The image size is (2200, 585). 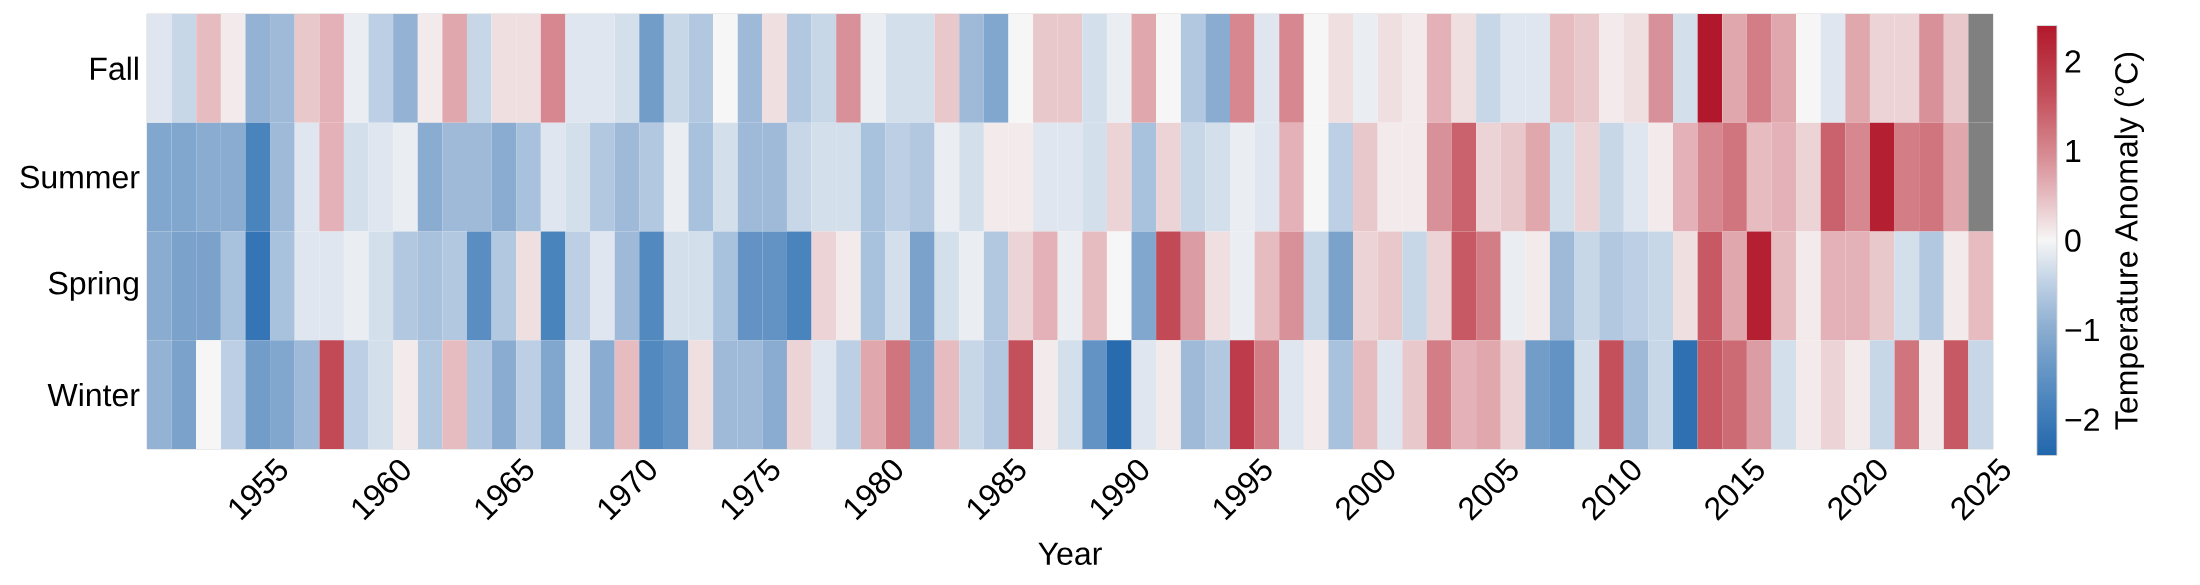 I want to click on y-tick-label: Summer, so click(x=80, y=177).